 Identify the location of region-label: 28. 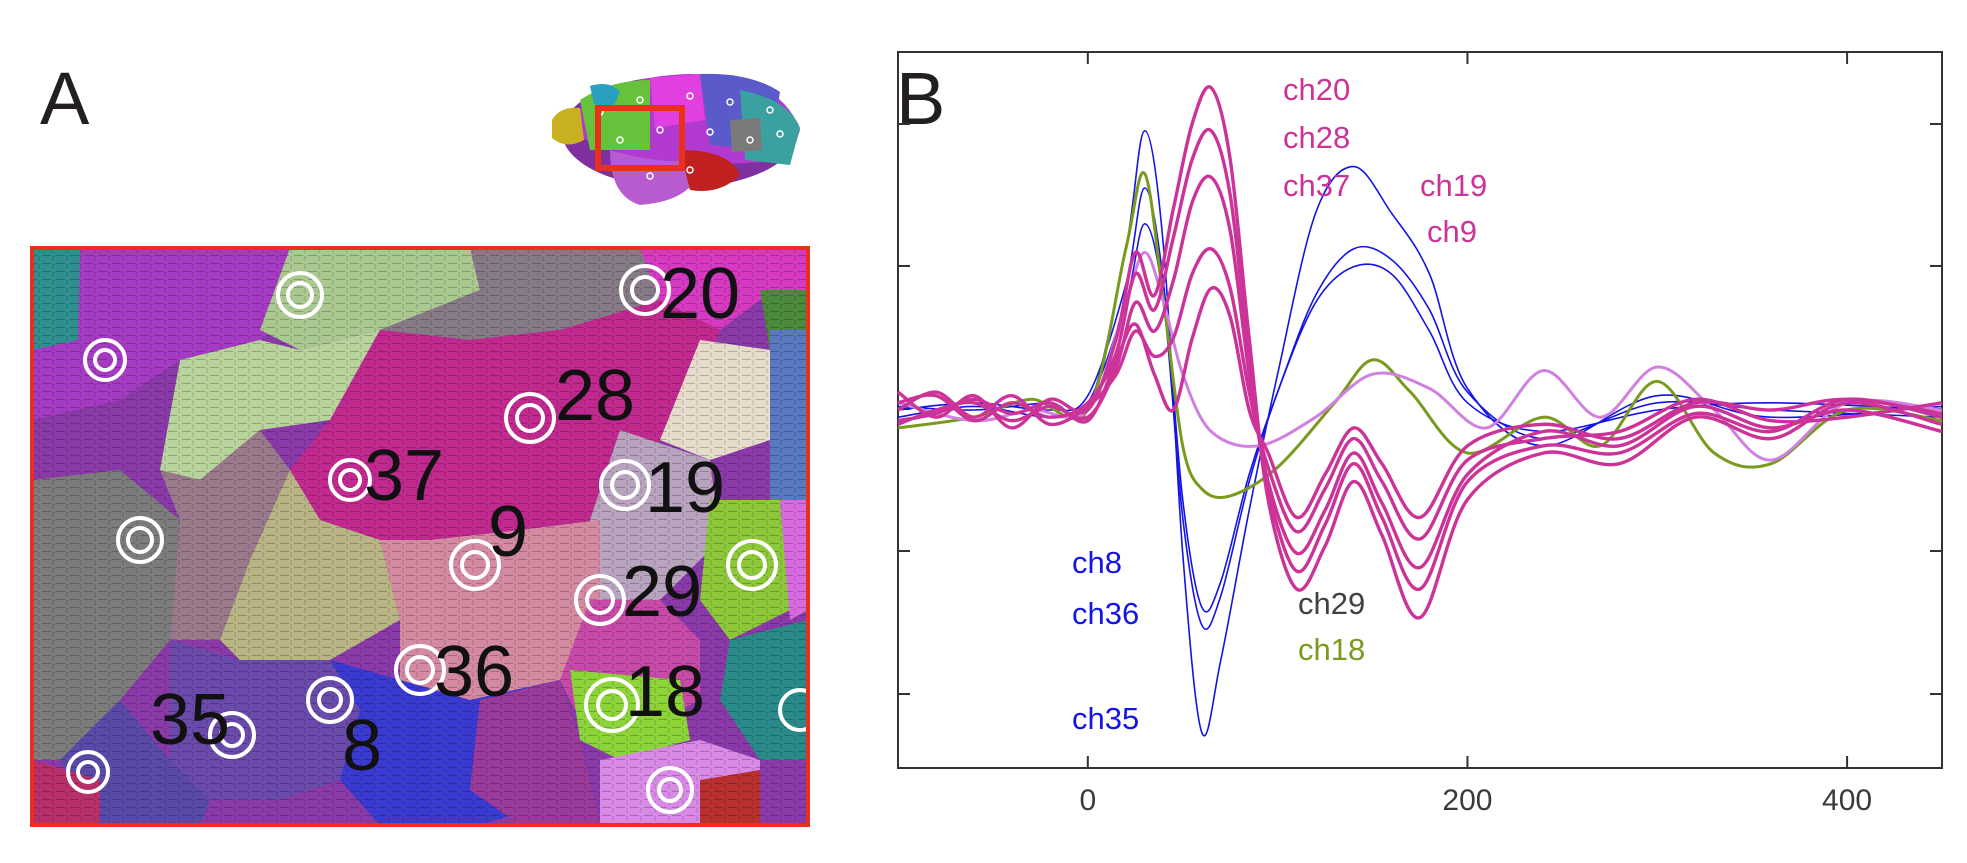
(595, 396).